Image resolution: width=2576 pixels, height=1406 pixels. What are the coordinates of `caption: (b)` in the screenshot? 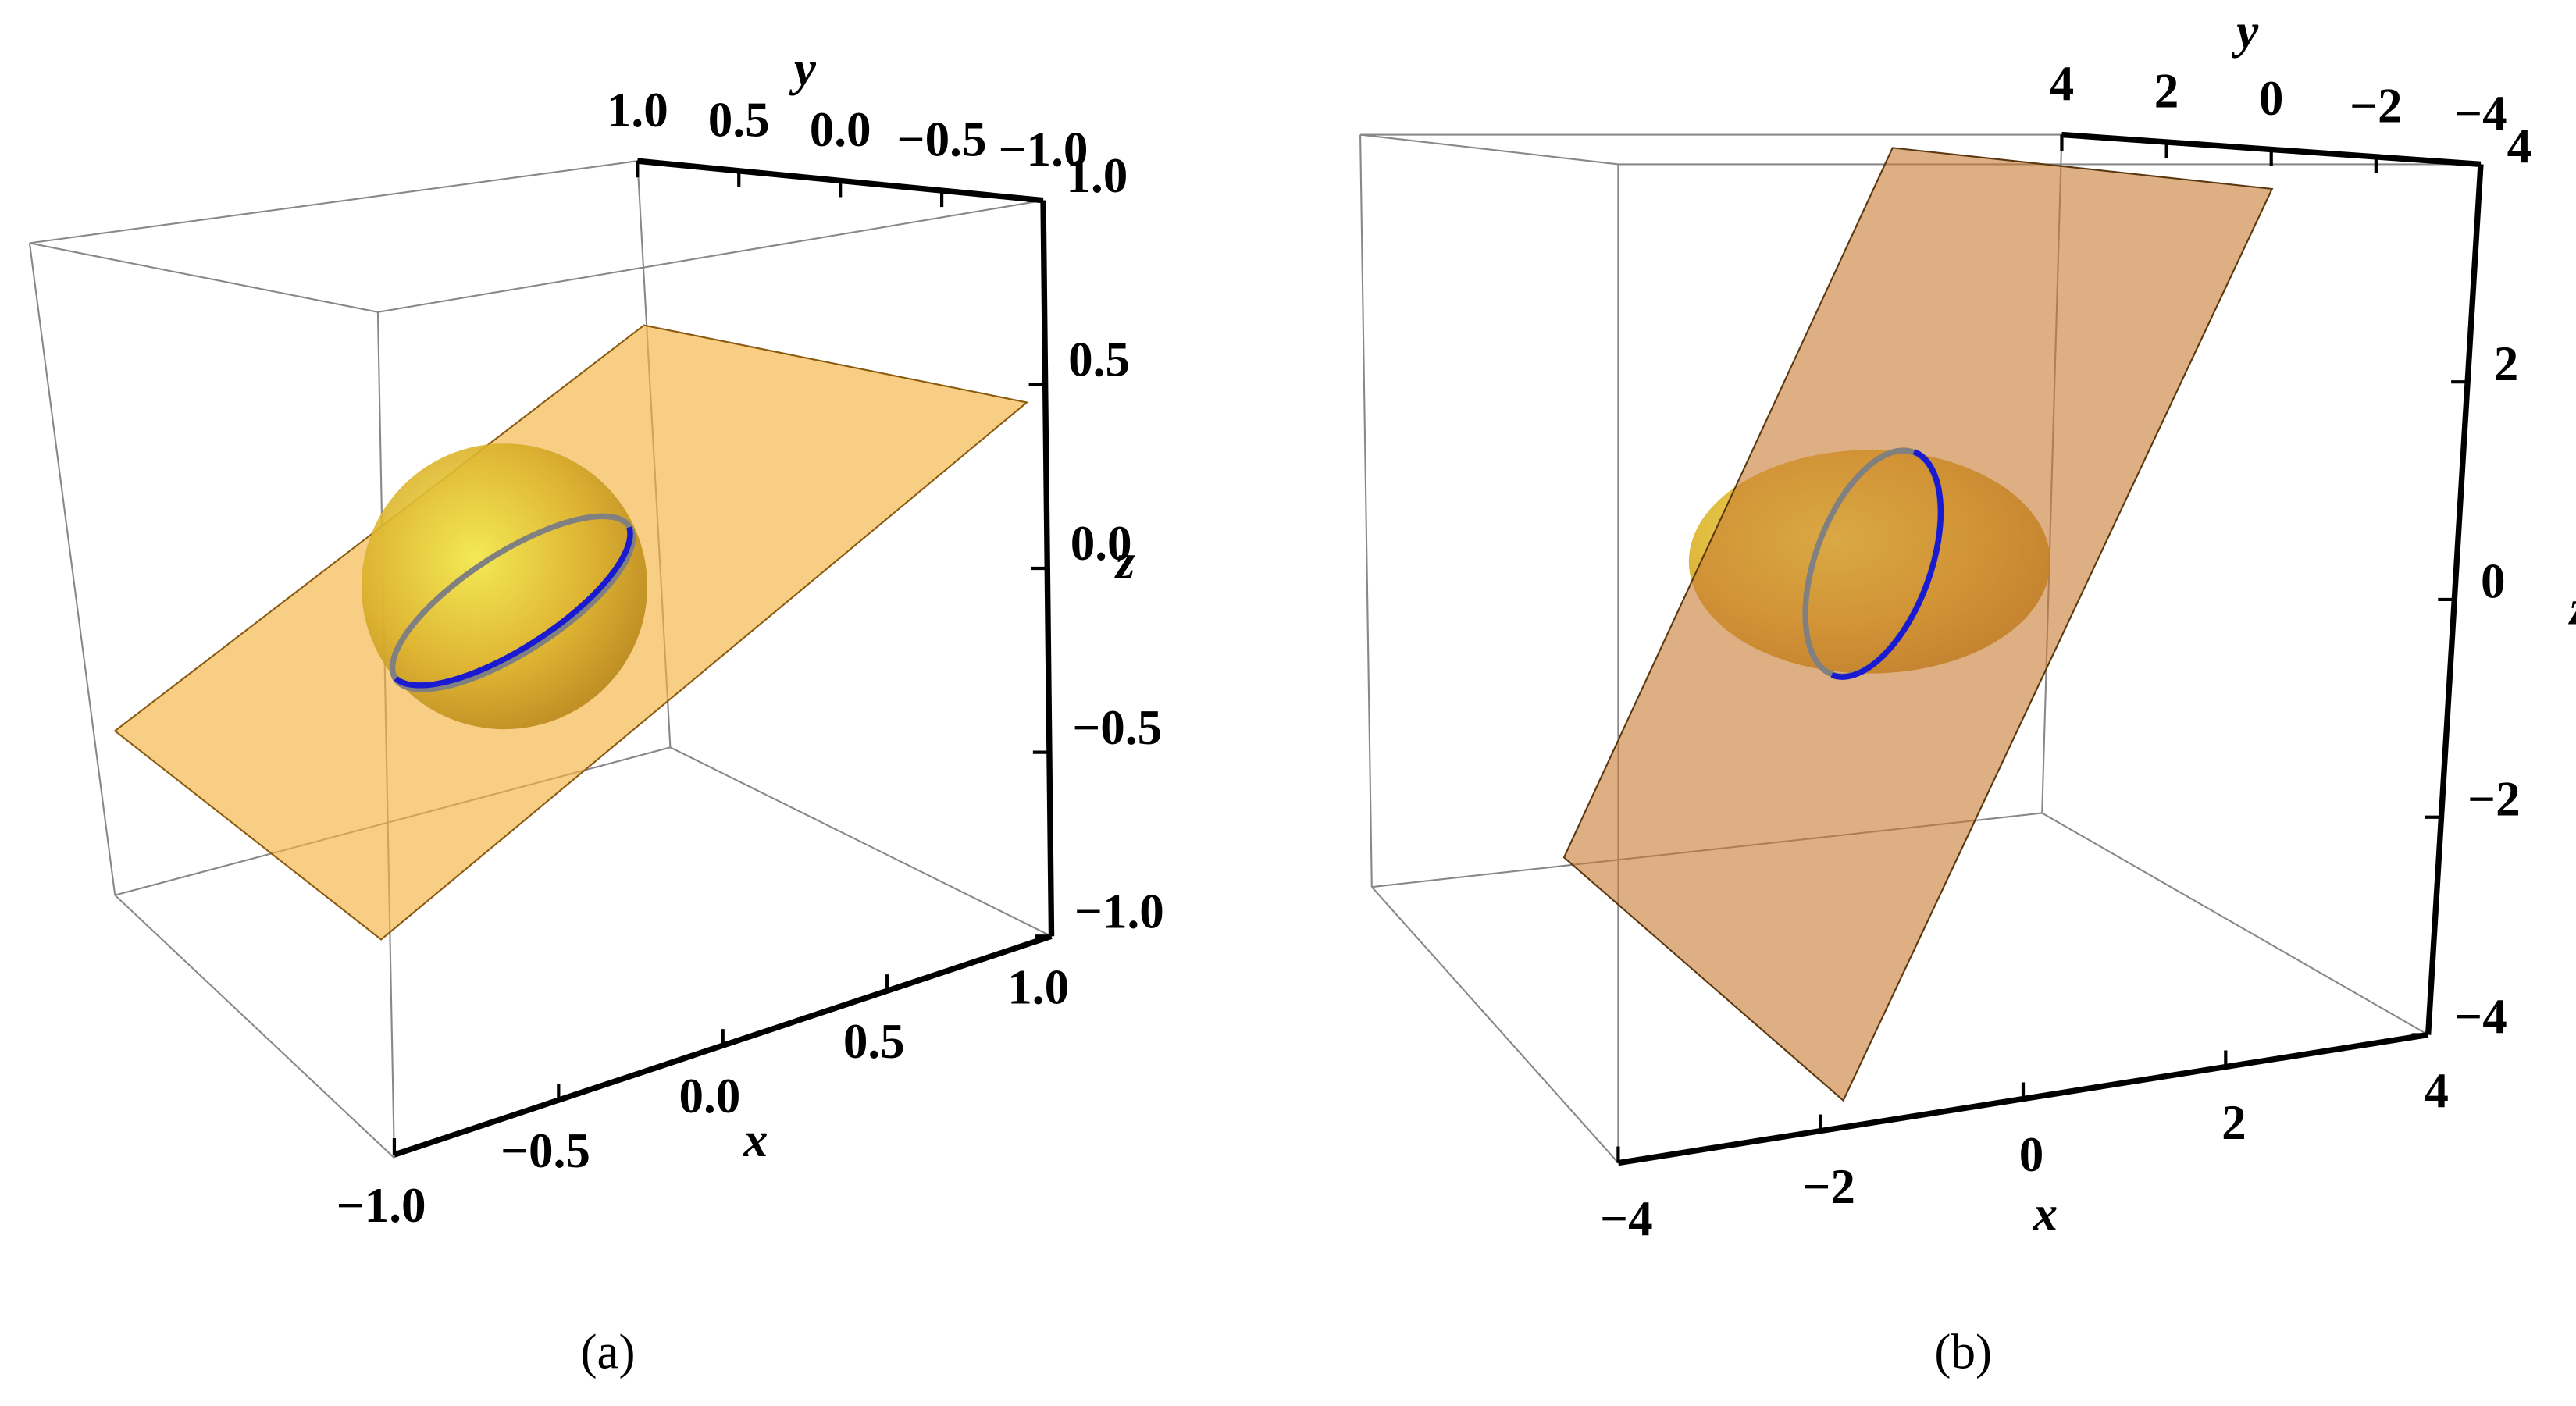 It's located at (1963, 1352).